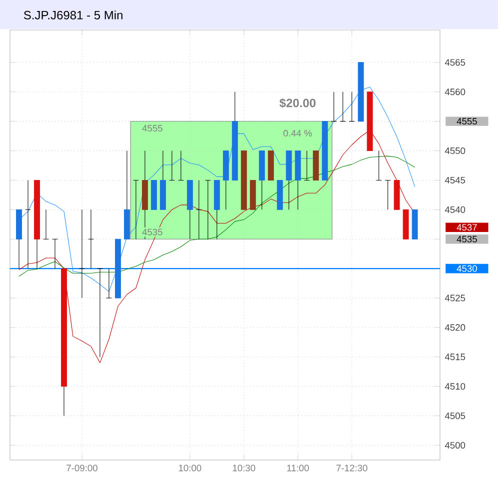 Image resolution: width=498 pixels, height=493 pixels. What do you see at coordinates (466, 121) in the screenshot?
I see `text: 4555` at bounding box center [466, 121].